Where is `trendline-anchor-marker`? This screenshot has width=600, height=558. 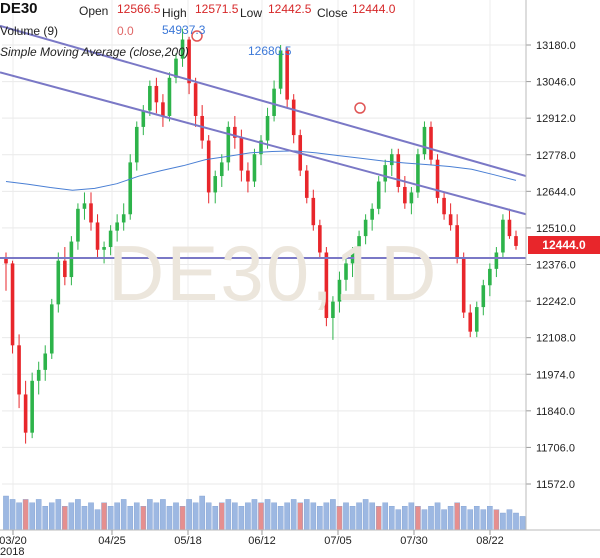
trendline-anchor-marker is located at coordinates (360, 108).